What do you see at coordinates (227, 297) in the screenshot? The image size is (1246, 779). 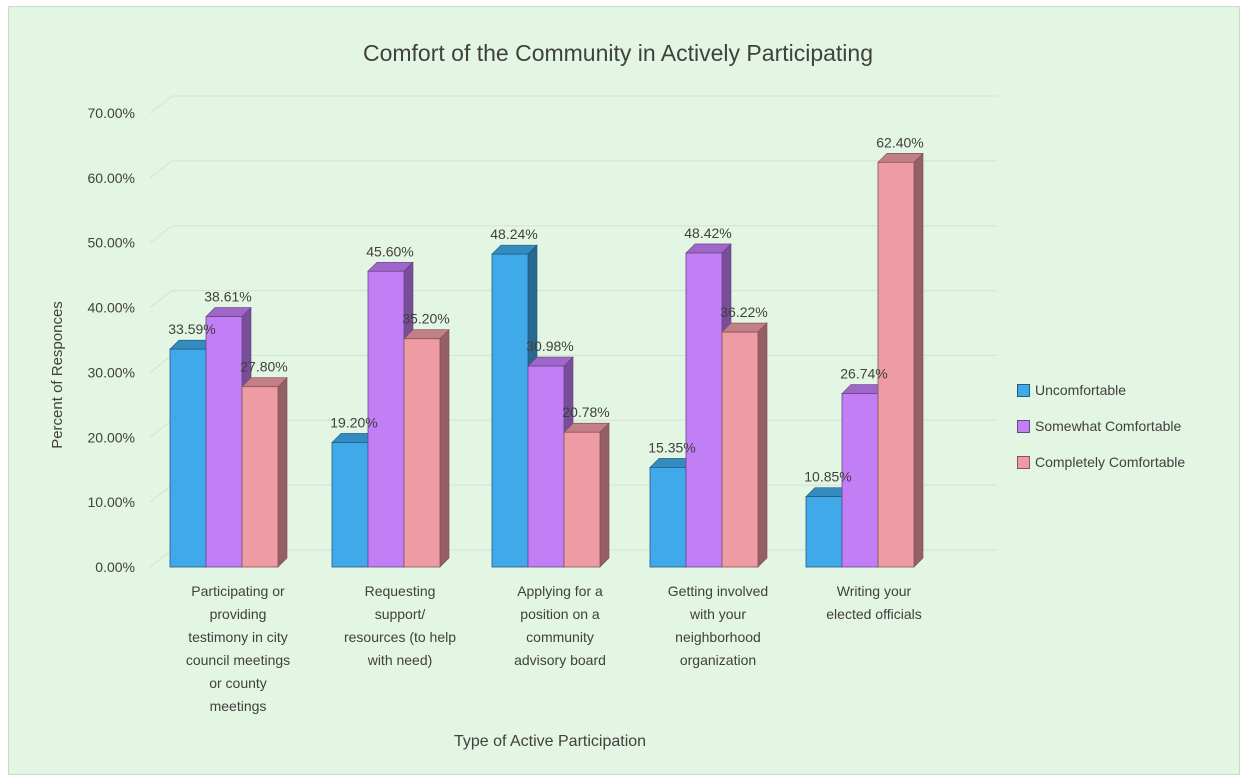 I see `data-label: 38.61%` at bounding box center [227, 297].